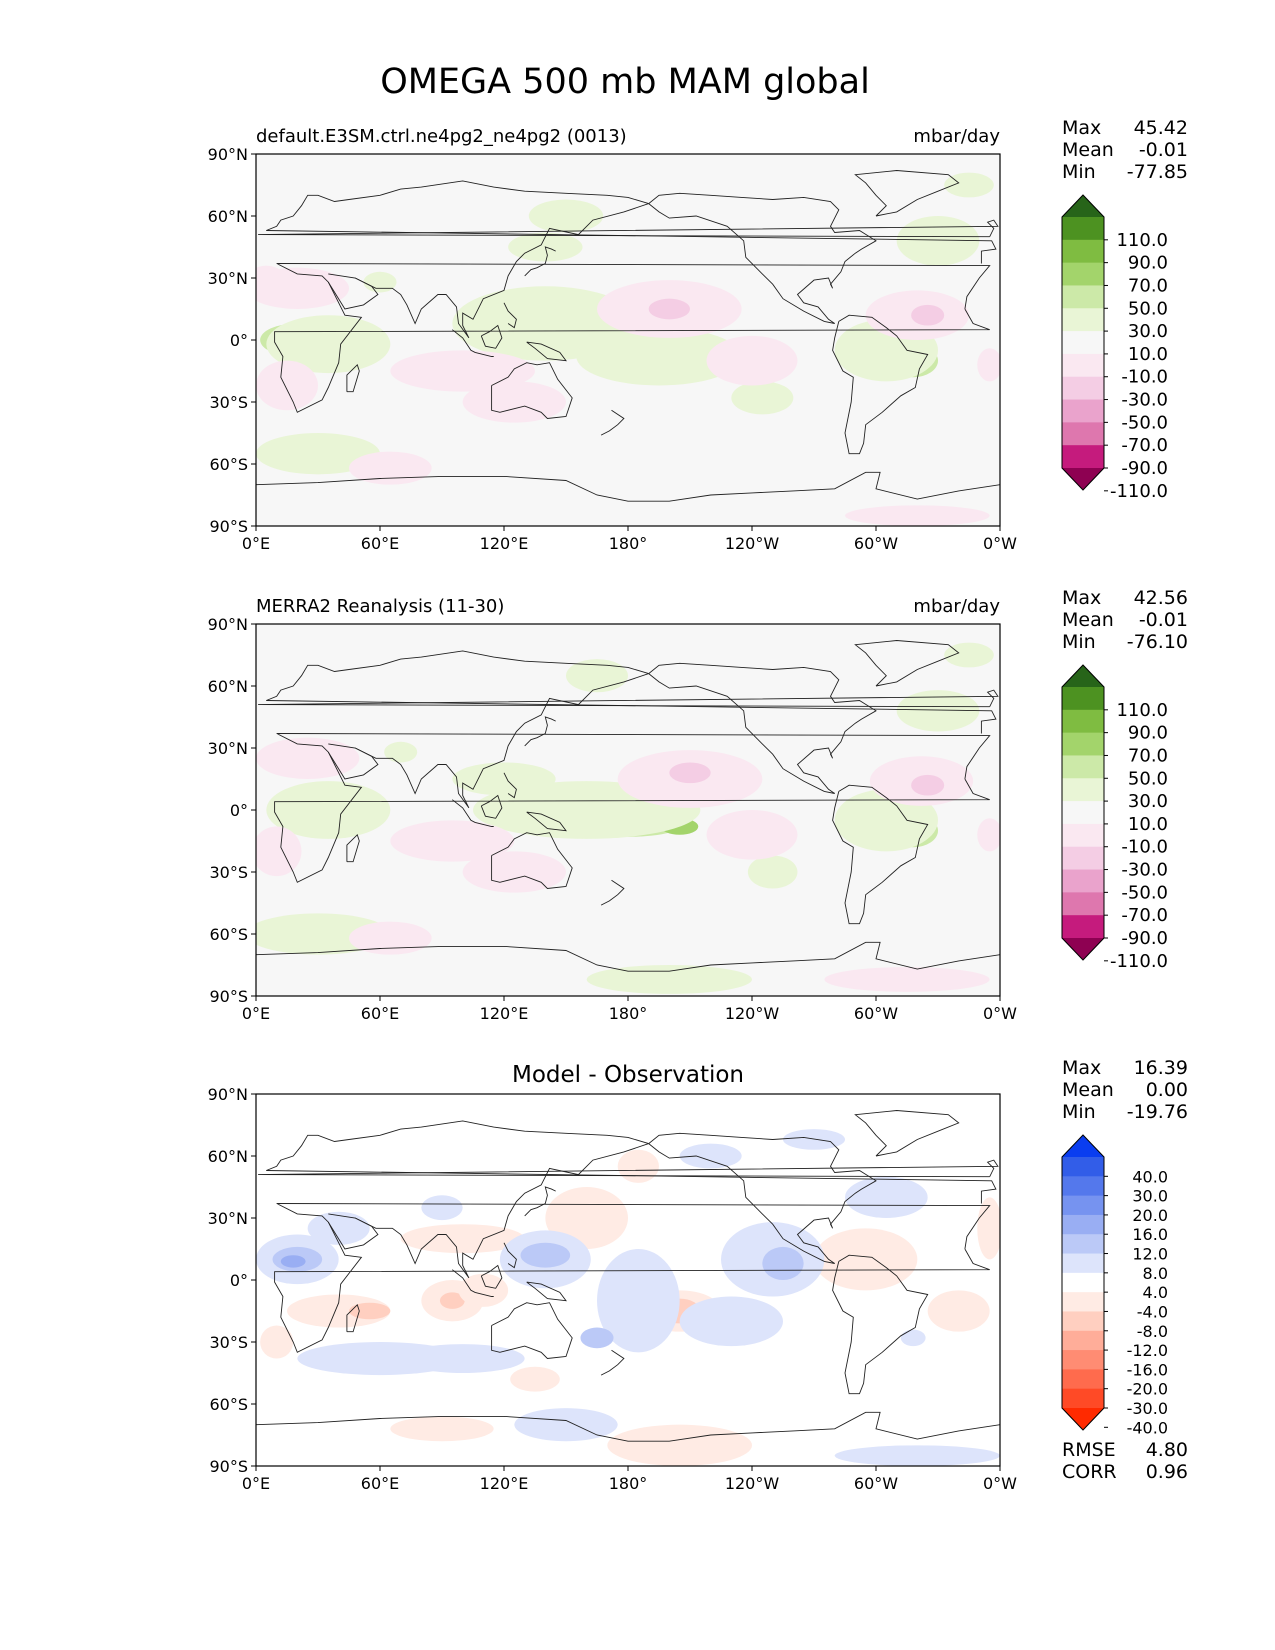  Describe the element at coordinates (1155, 1273) in the screenshot. I see `colorbar-tick-label: 8.0` at that location.